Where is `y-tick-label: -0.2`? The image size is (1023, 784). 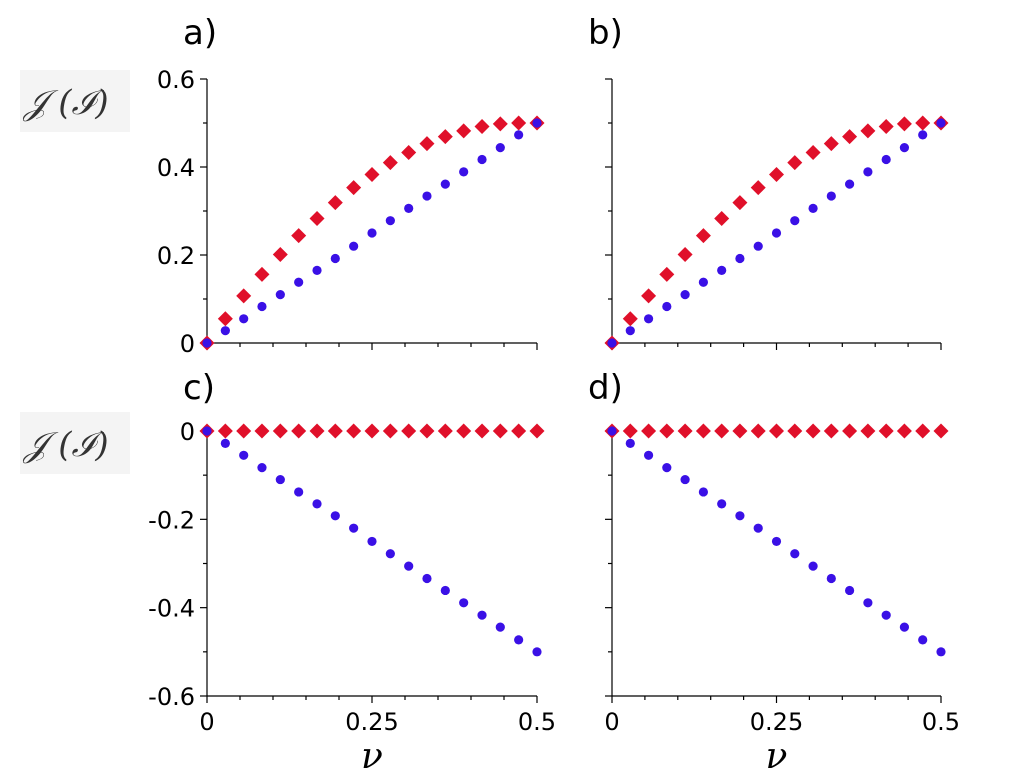
y-tick-label: -0.2 is located at coordinates (171, 520).